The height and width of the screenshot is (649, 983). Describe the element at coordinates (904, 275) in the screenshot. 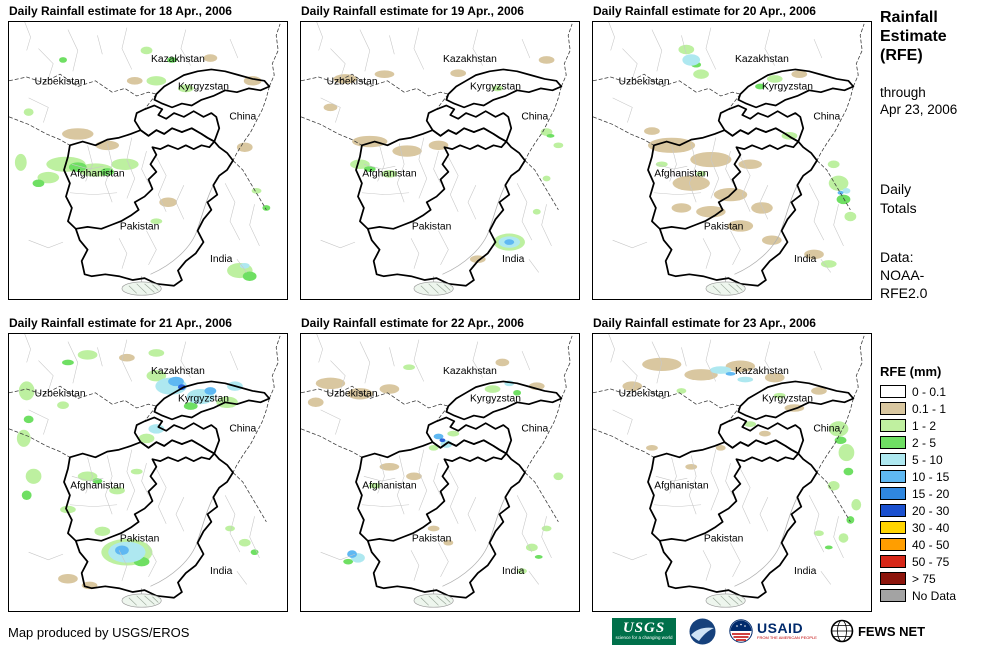

I see `sidebar-data-source: Data: NOAA- RFE2.0` at that location.